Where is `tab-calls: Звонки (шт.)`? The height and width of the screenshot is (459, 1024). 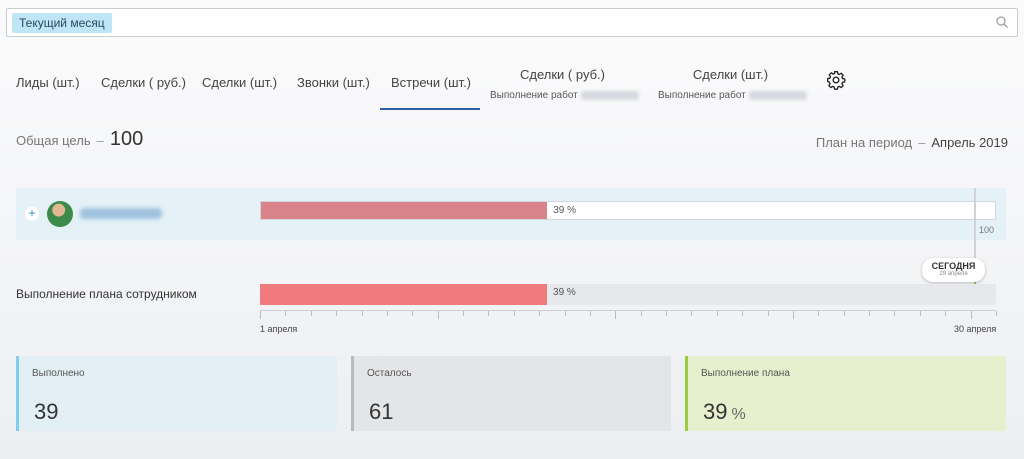 tab-calls: Звонки (шт.) is located at coordinates (333, 82).